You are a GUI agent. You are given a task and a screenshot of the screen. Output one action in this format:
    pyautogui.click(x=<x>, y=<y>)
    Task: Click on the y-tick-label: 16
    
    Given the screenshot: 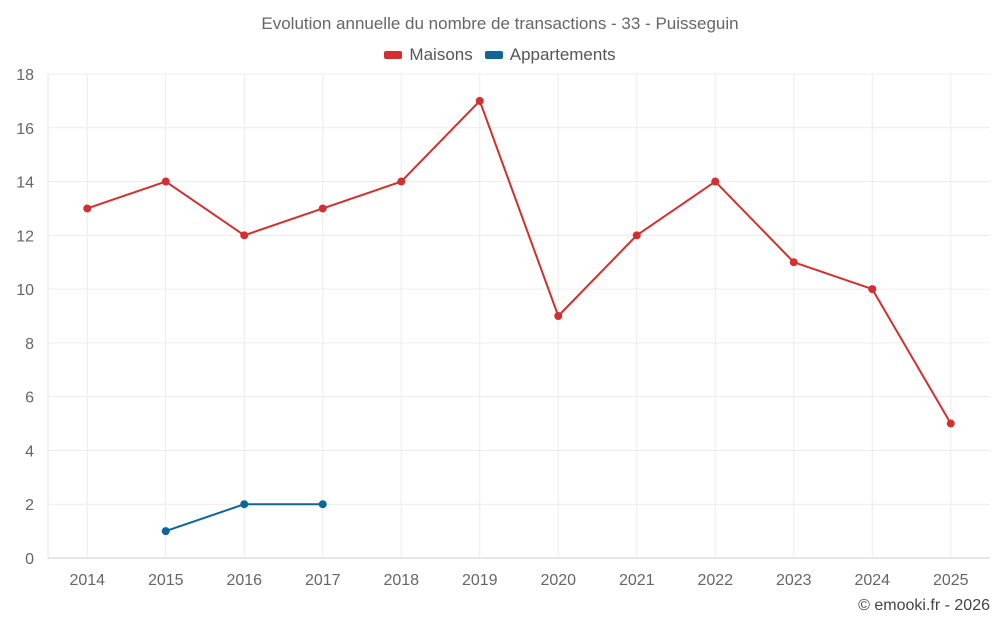 What is the action you would take?
    pyautogui.click(x=25, y=129)
    